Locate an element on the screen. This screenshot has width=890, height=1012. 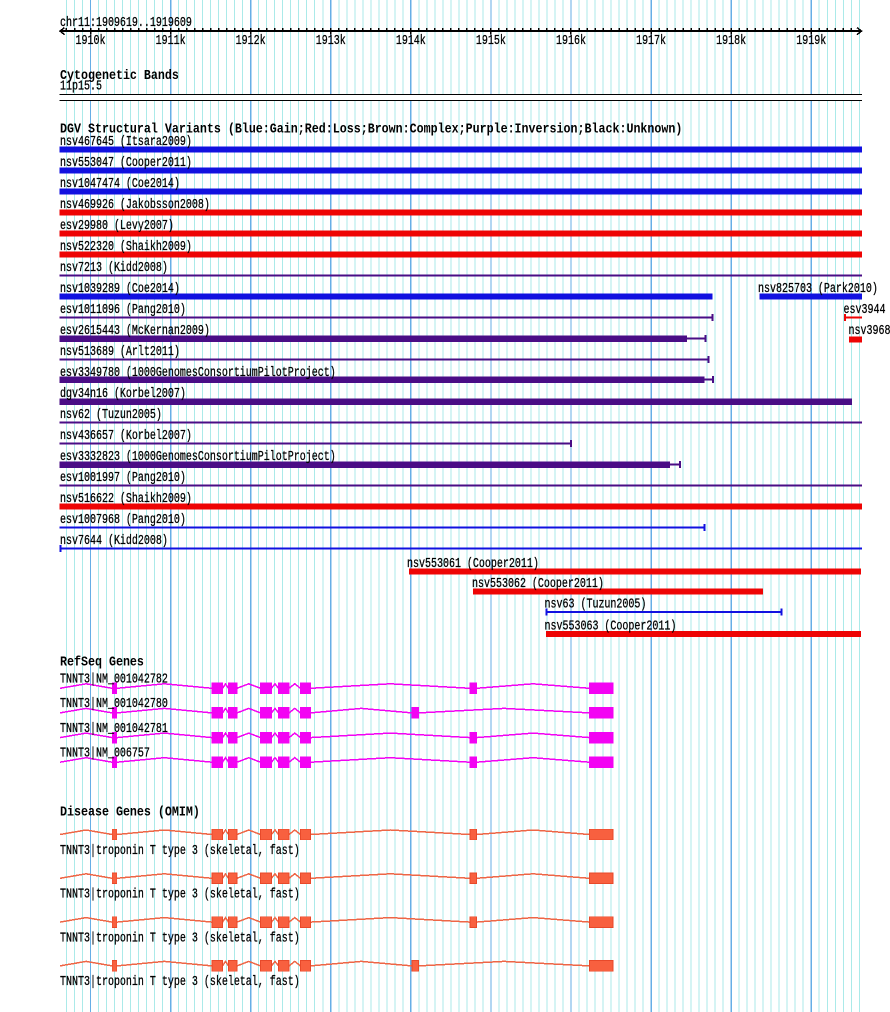
svg-text: 1912k is located at coordinates (251, 40).